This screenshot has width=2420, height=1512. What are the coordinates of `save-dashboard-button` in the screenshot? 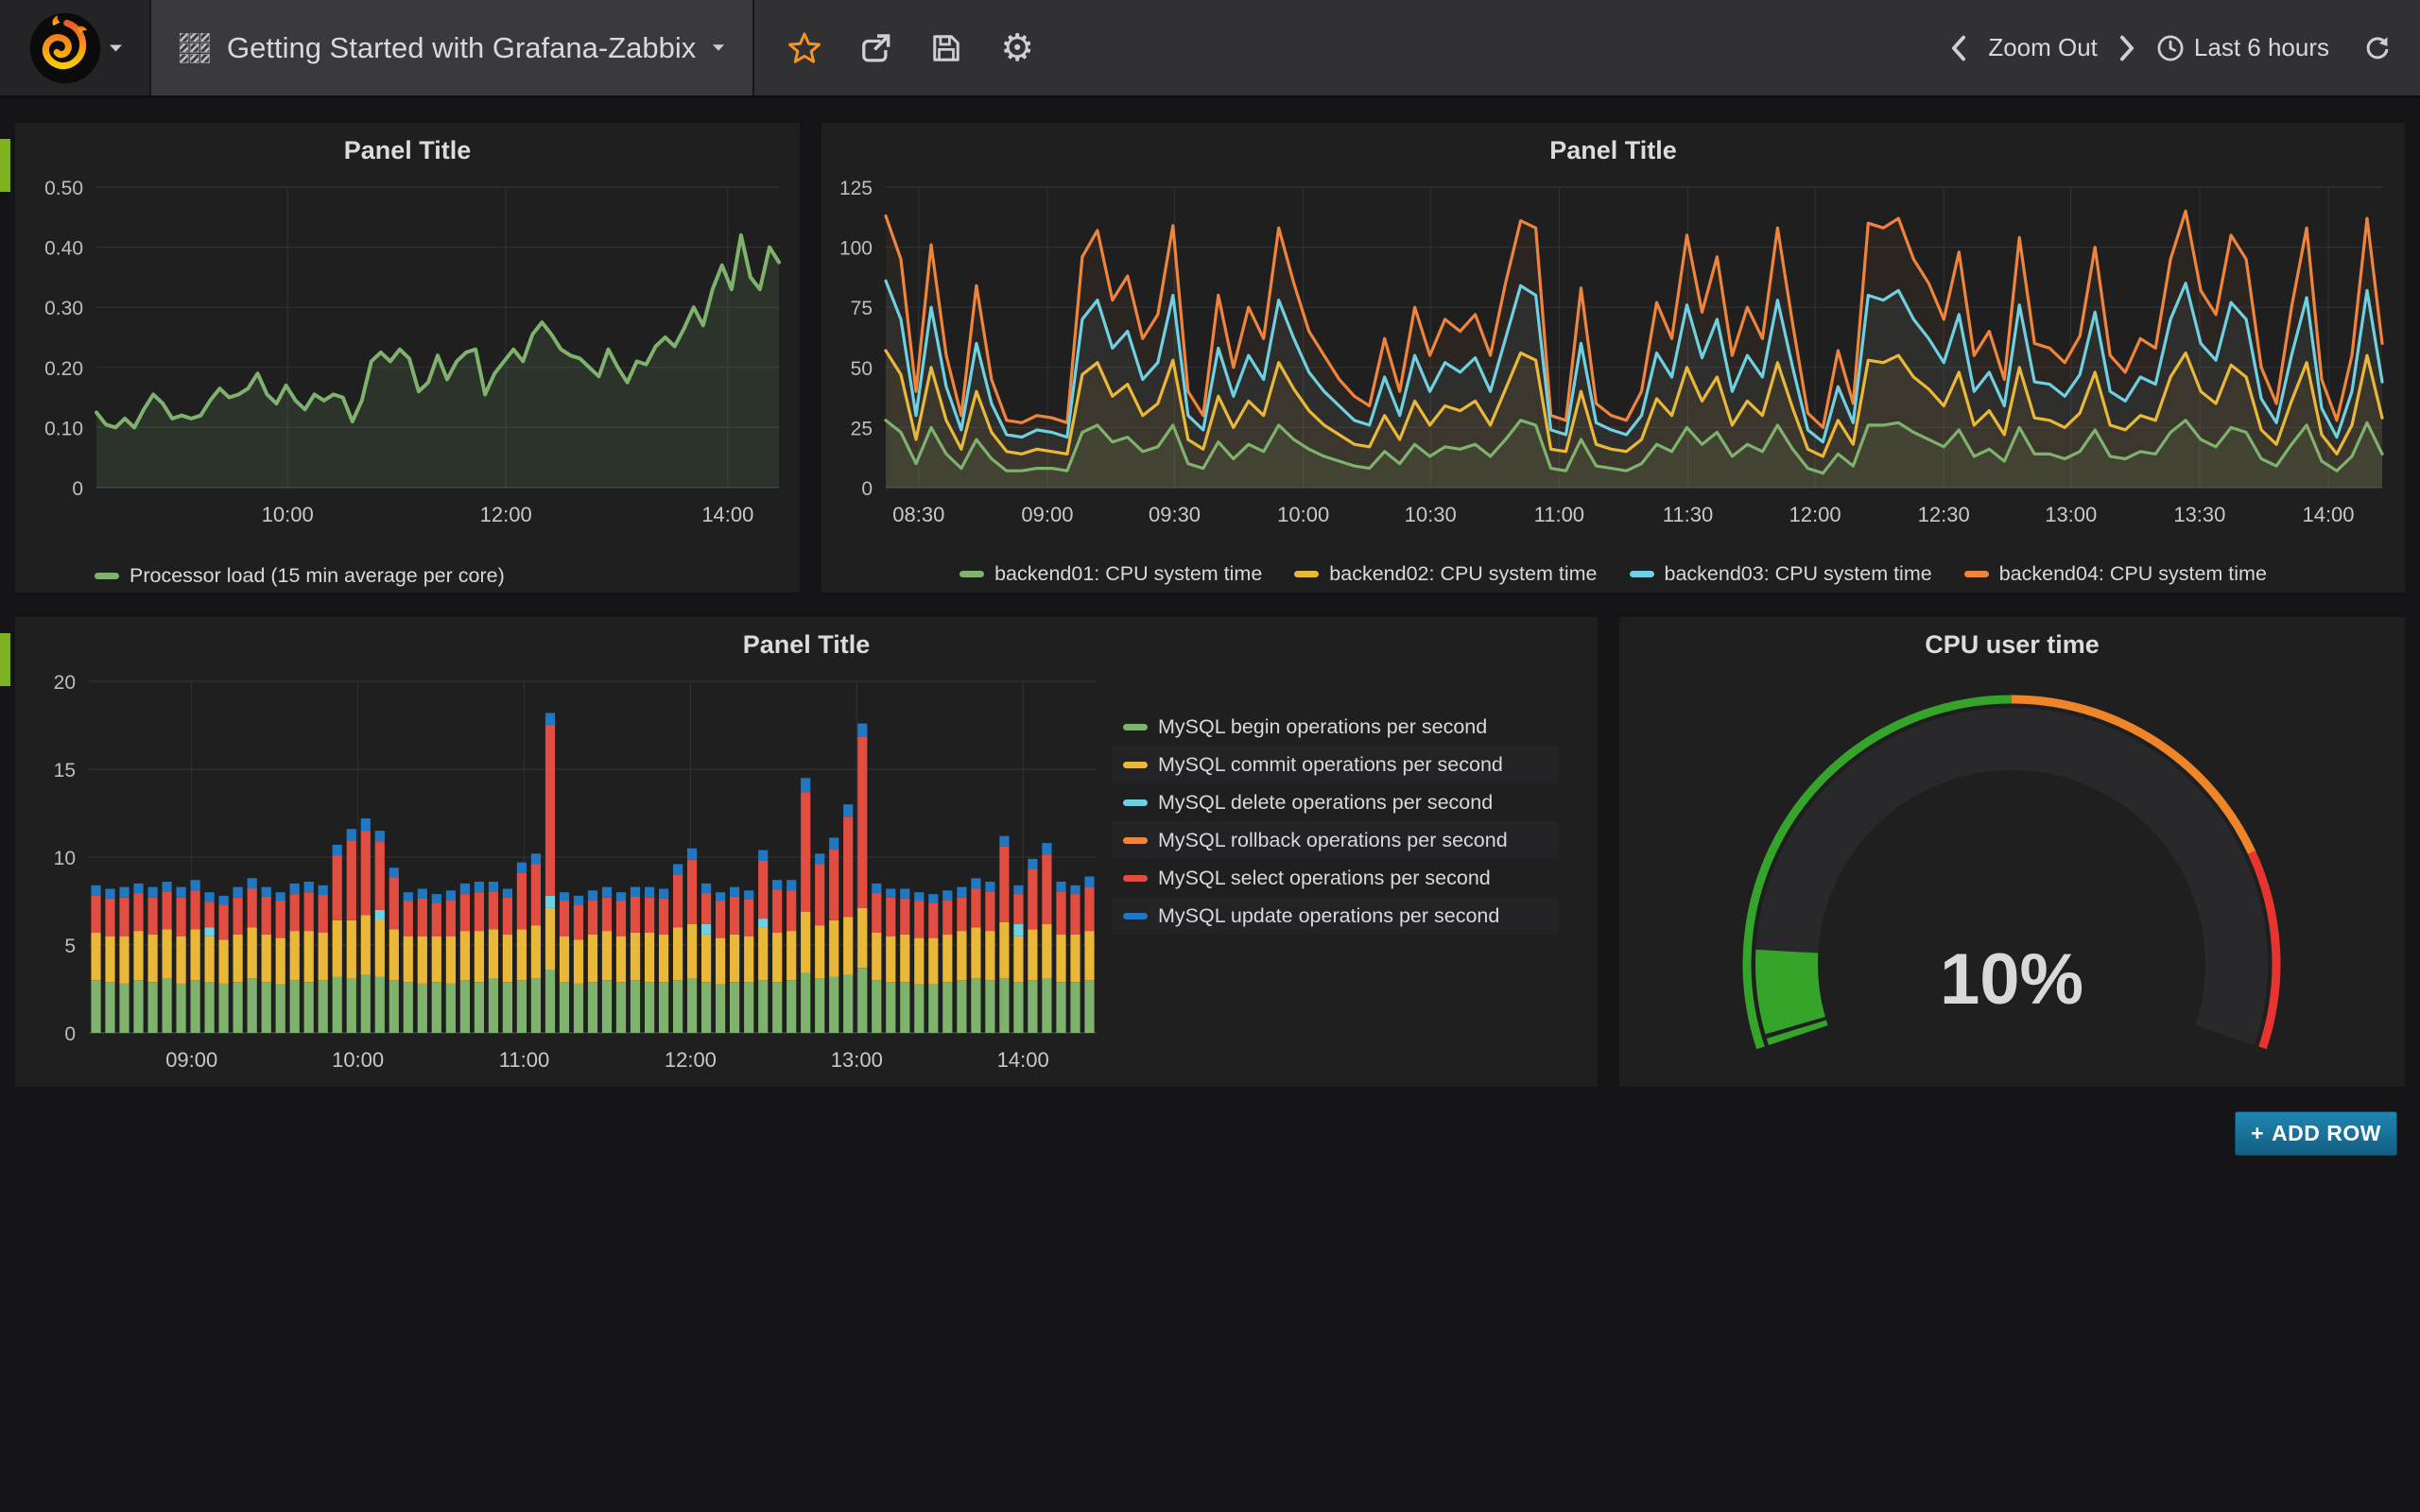 It's located at (946, 48).